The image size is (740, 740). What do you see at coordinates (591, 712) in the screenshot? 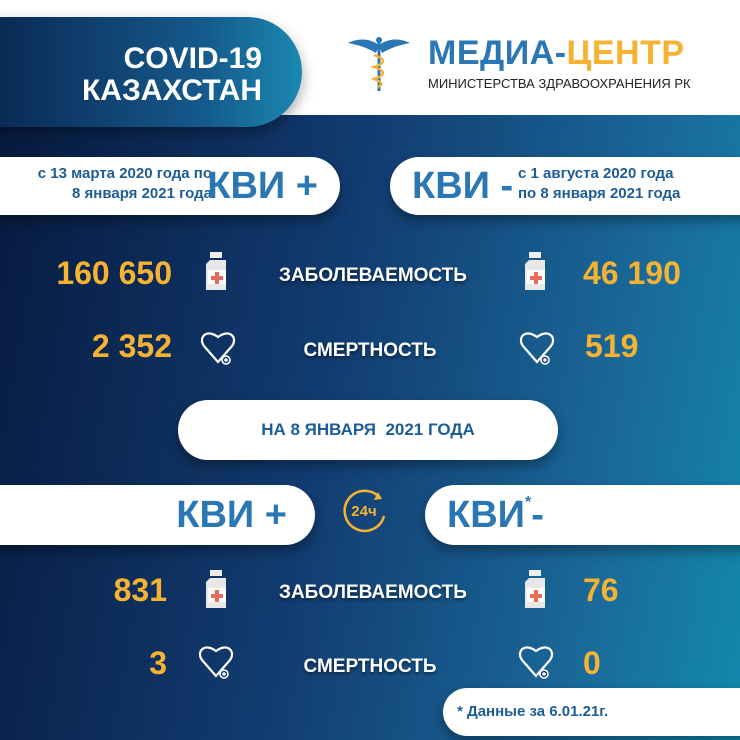
I see `footnote: * Данные за 6.01.21г.` at bounding box center [591, 712].